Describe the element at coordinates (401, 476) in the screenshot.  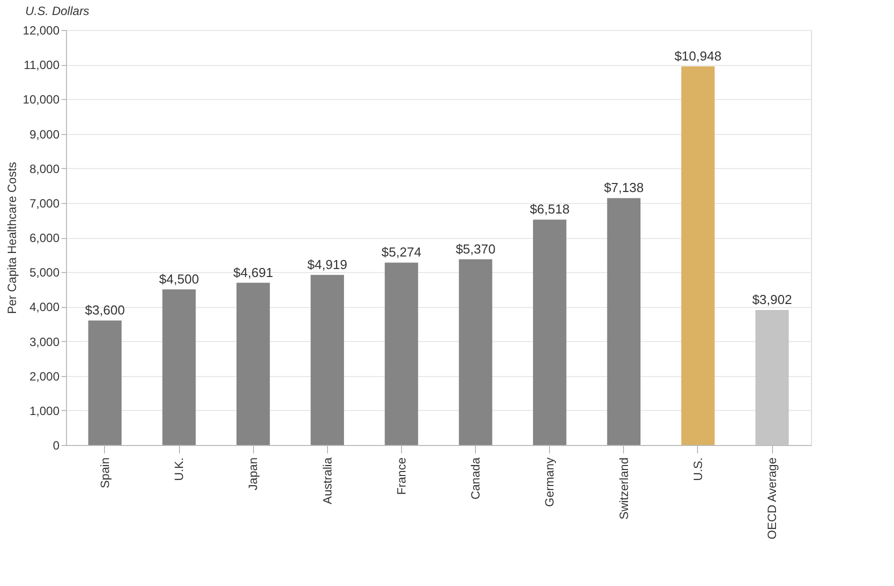
I see `x-tick-label: France` at that location.